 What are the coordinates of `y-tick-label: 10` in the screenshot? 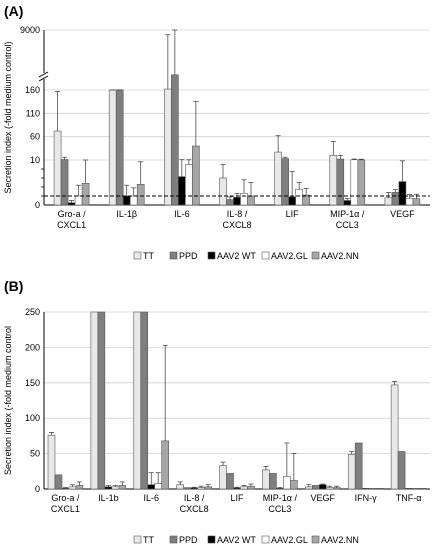 It's located at (35, 160).